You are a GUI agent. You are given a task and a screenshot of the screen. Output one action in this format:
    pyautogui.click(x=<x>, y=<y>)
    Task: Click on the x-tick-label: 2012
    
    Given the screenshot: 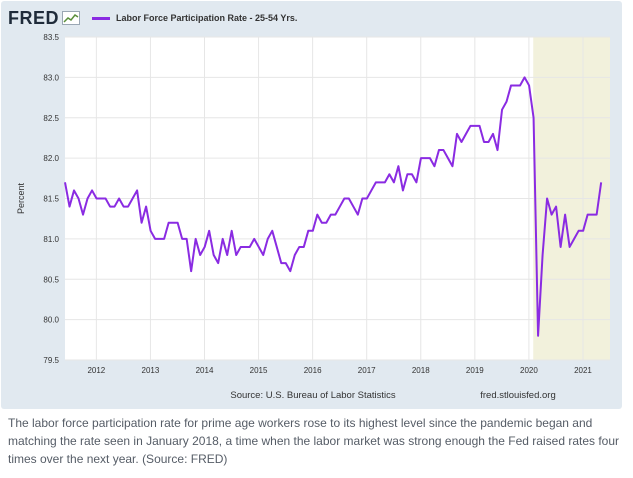 What is the action you would take?
    pyautogui.click(x=96, y=370)
    